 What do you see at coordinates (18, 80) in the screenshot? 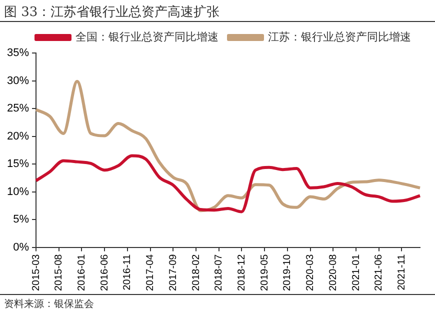
I see `y-tick-label: 30%` at bounding box center [18, 80].